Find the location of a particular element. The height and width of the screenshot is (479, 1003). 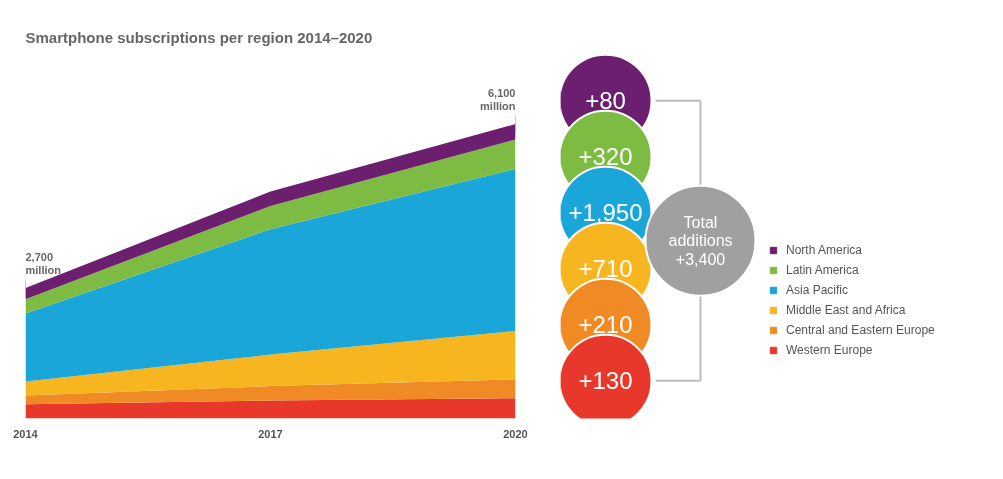

legend-label: Asia Pacific is located at coordinates (817, 290).